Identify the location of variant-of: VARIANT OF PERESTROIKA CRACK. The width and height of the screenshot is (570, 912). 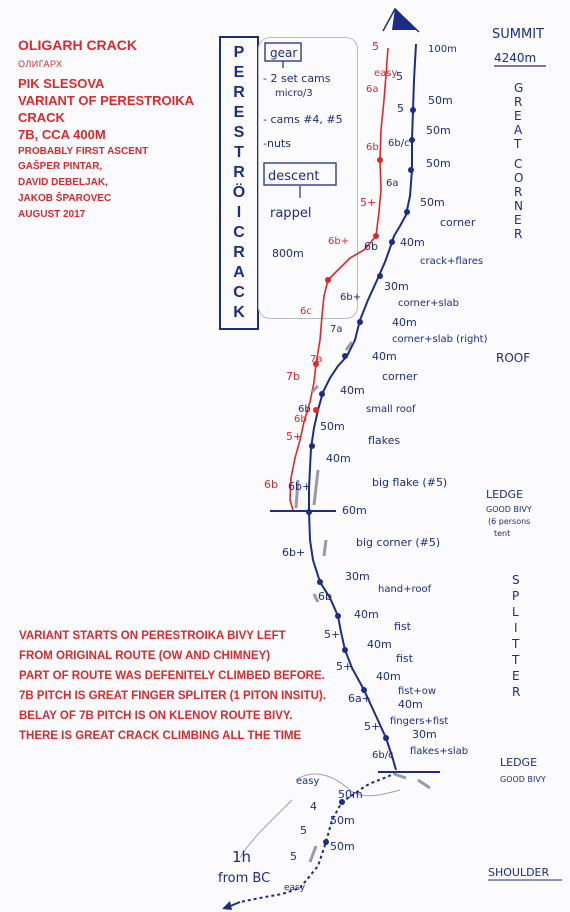
(106, 109).